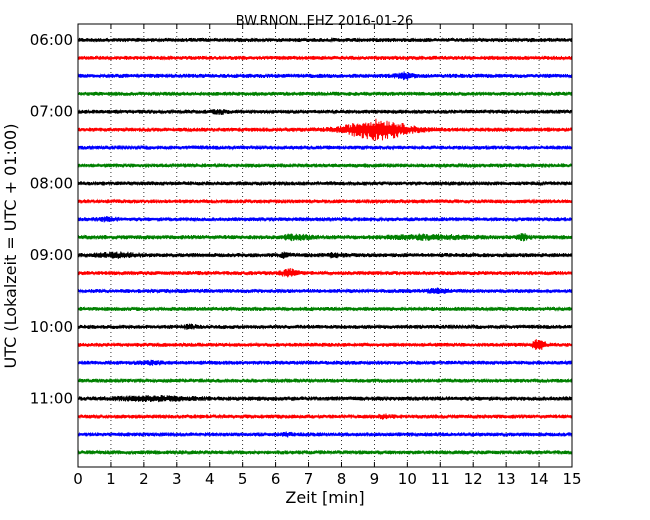 This screenshot has height=520, width=650. Describe the element at coordinates (309, 479) in the screenshot. I see `x-tick-label: 7` at that location.